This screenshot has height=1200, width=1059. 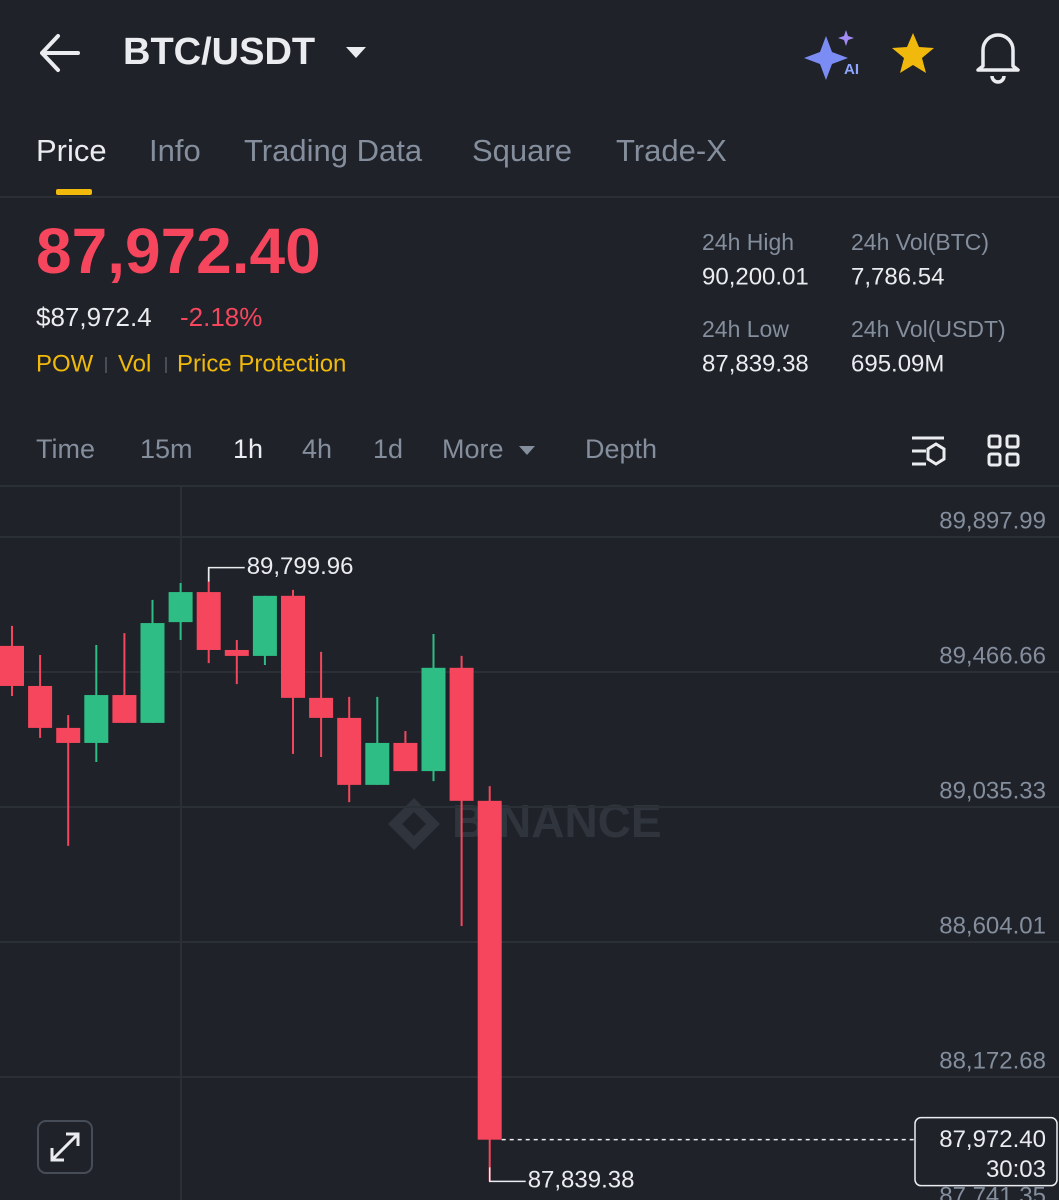 I want to click on stat-label: 24h High, so click(x=748, y=242).